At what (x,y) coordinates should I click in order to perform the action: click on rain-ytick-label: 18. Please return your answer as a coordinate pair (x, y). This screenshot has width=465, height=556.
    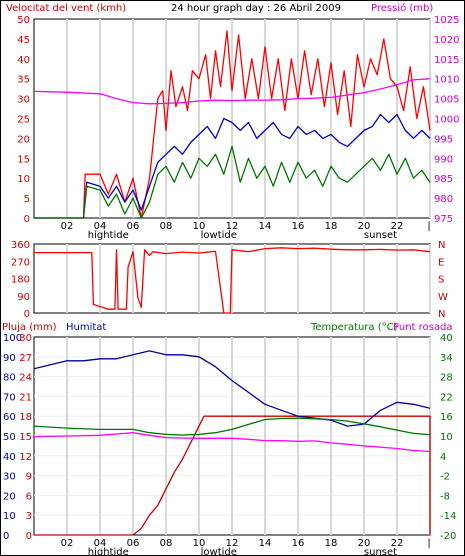
    Looking at the image, I should click on (25, 417).